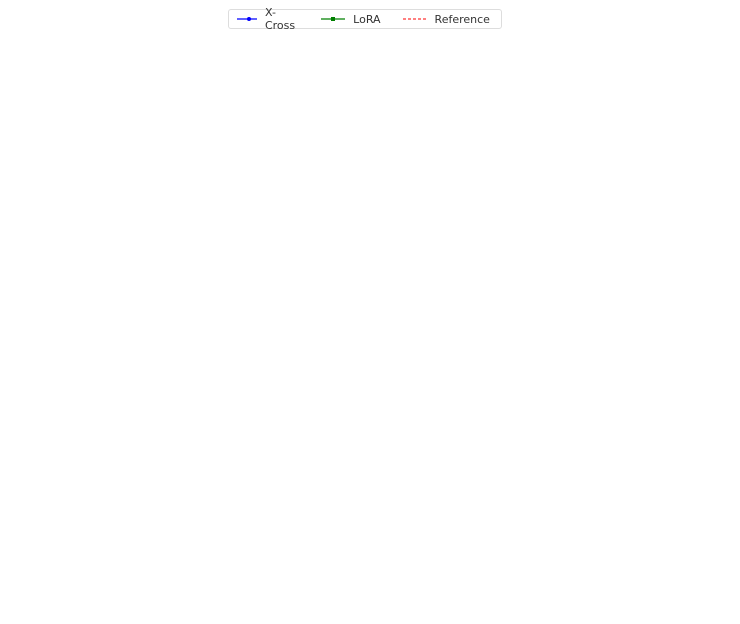 The height and width of the screenshot is (624, 740). I want to click on legend: X-Cross LoRA Reference, so click(365, 19).